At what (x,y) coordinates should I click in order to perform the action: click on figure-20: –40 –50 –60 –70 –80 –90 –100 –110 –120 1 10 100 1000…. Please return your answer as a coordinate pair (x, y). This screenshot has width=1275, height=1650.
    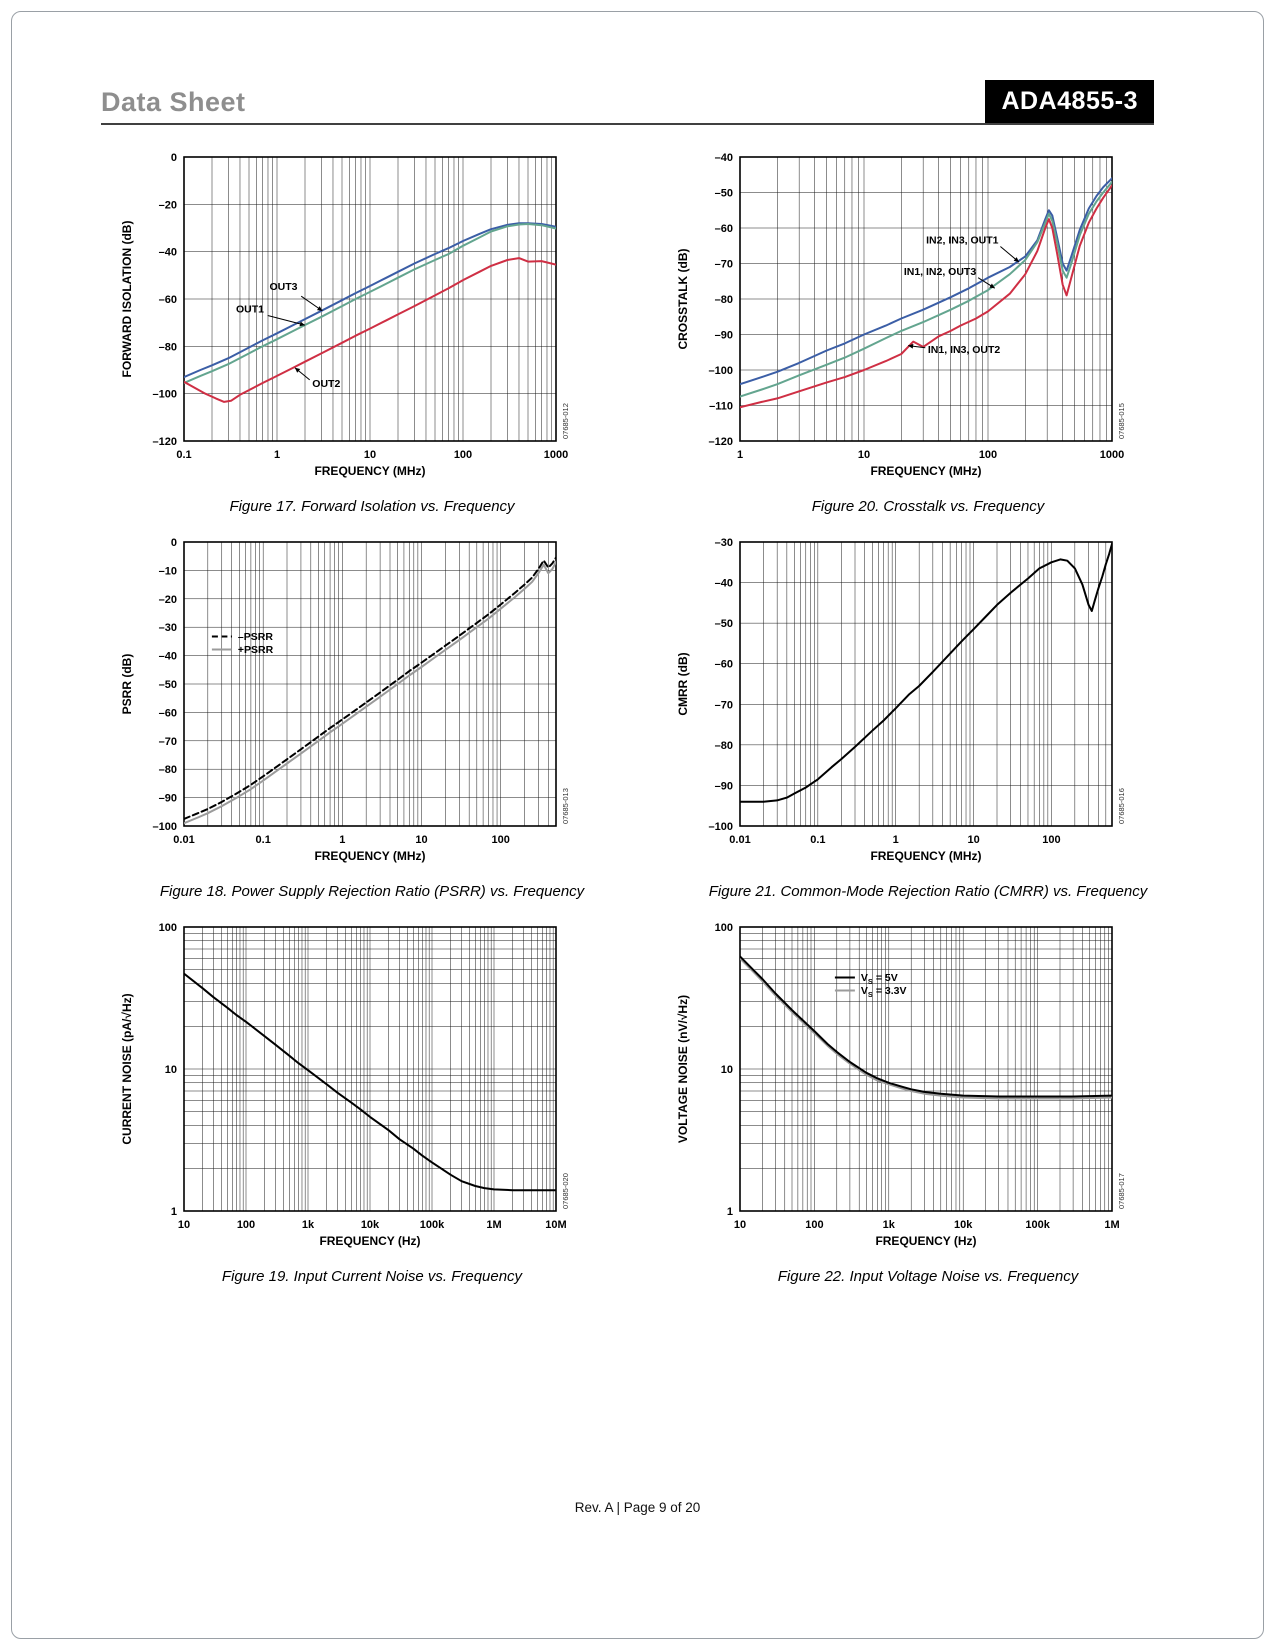
    Looking at the image, I should click on (950, 331).